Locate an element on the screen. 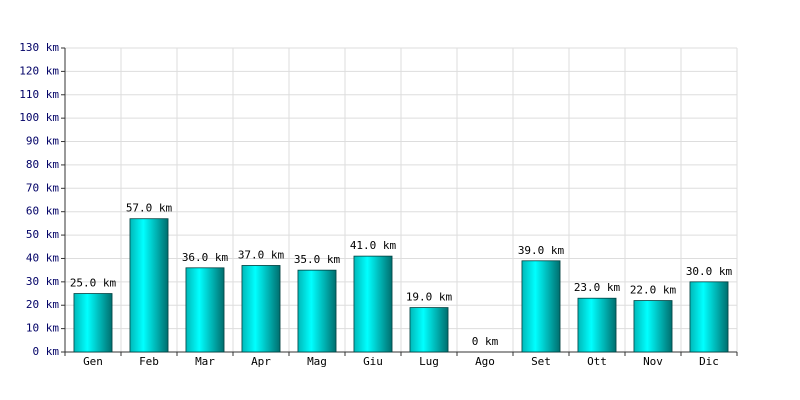 The height and width of the screenshot is (400, 800). y-tick-label: 90 km is located at coordinates (42, 141).